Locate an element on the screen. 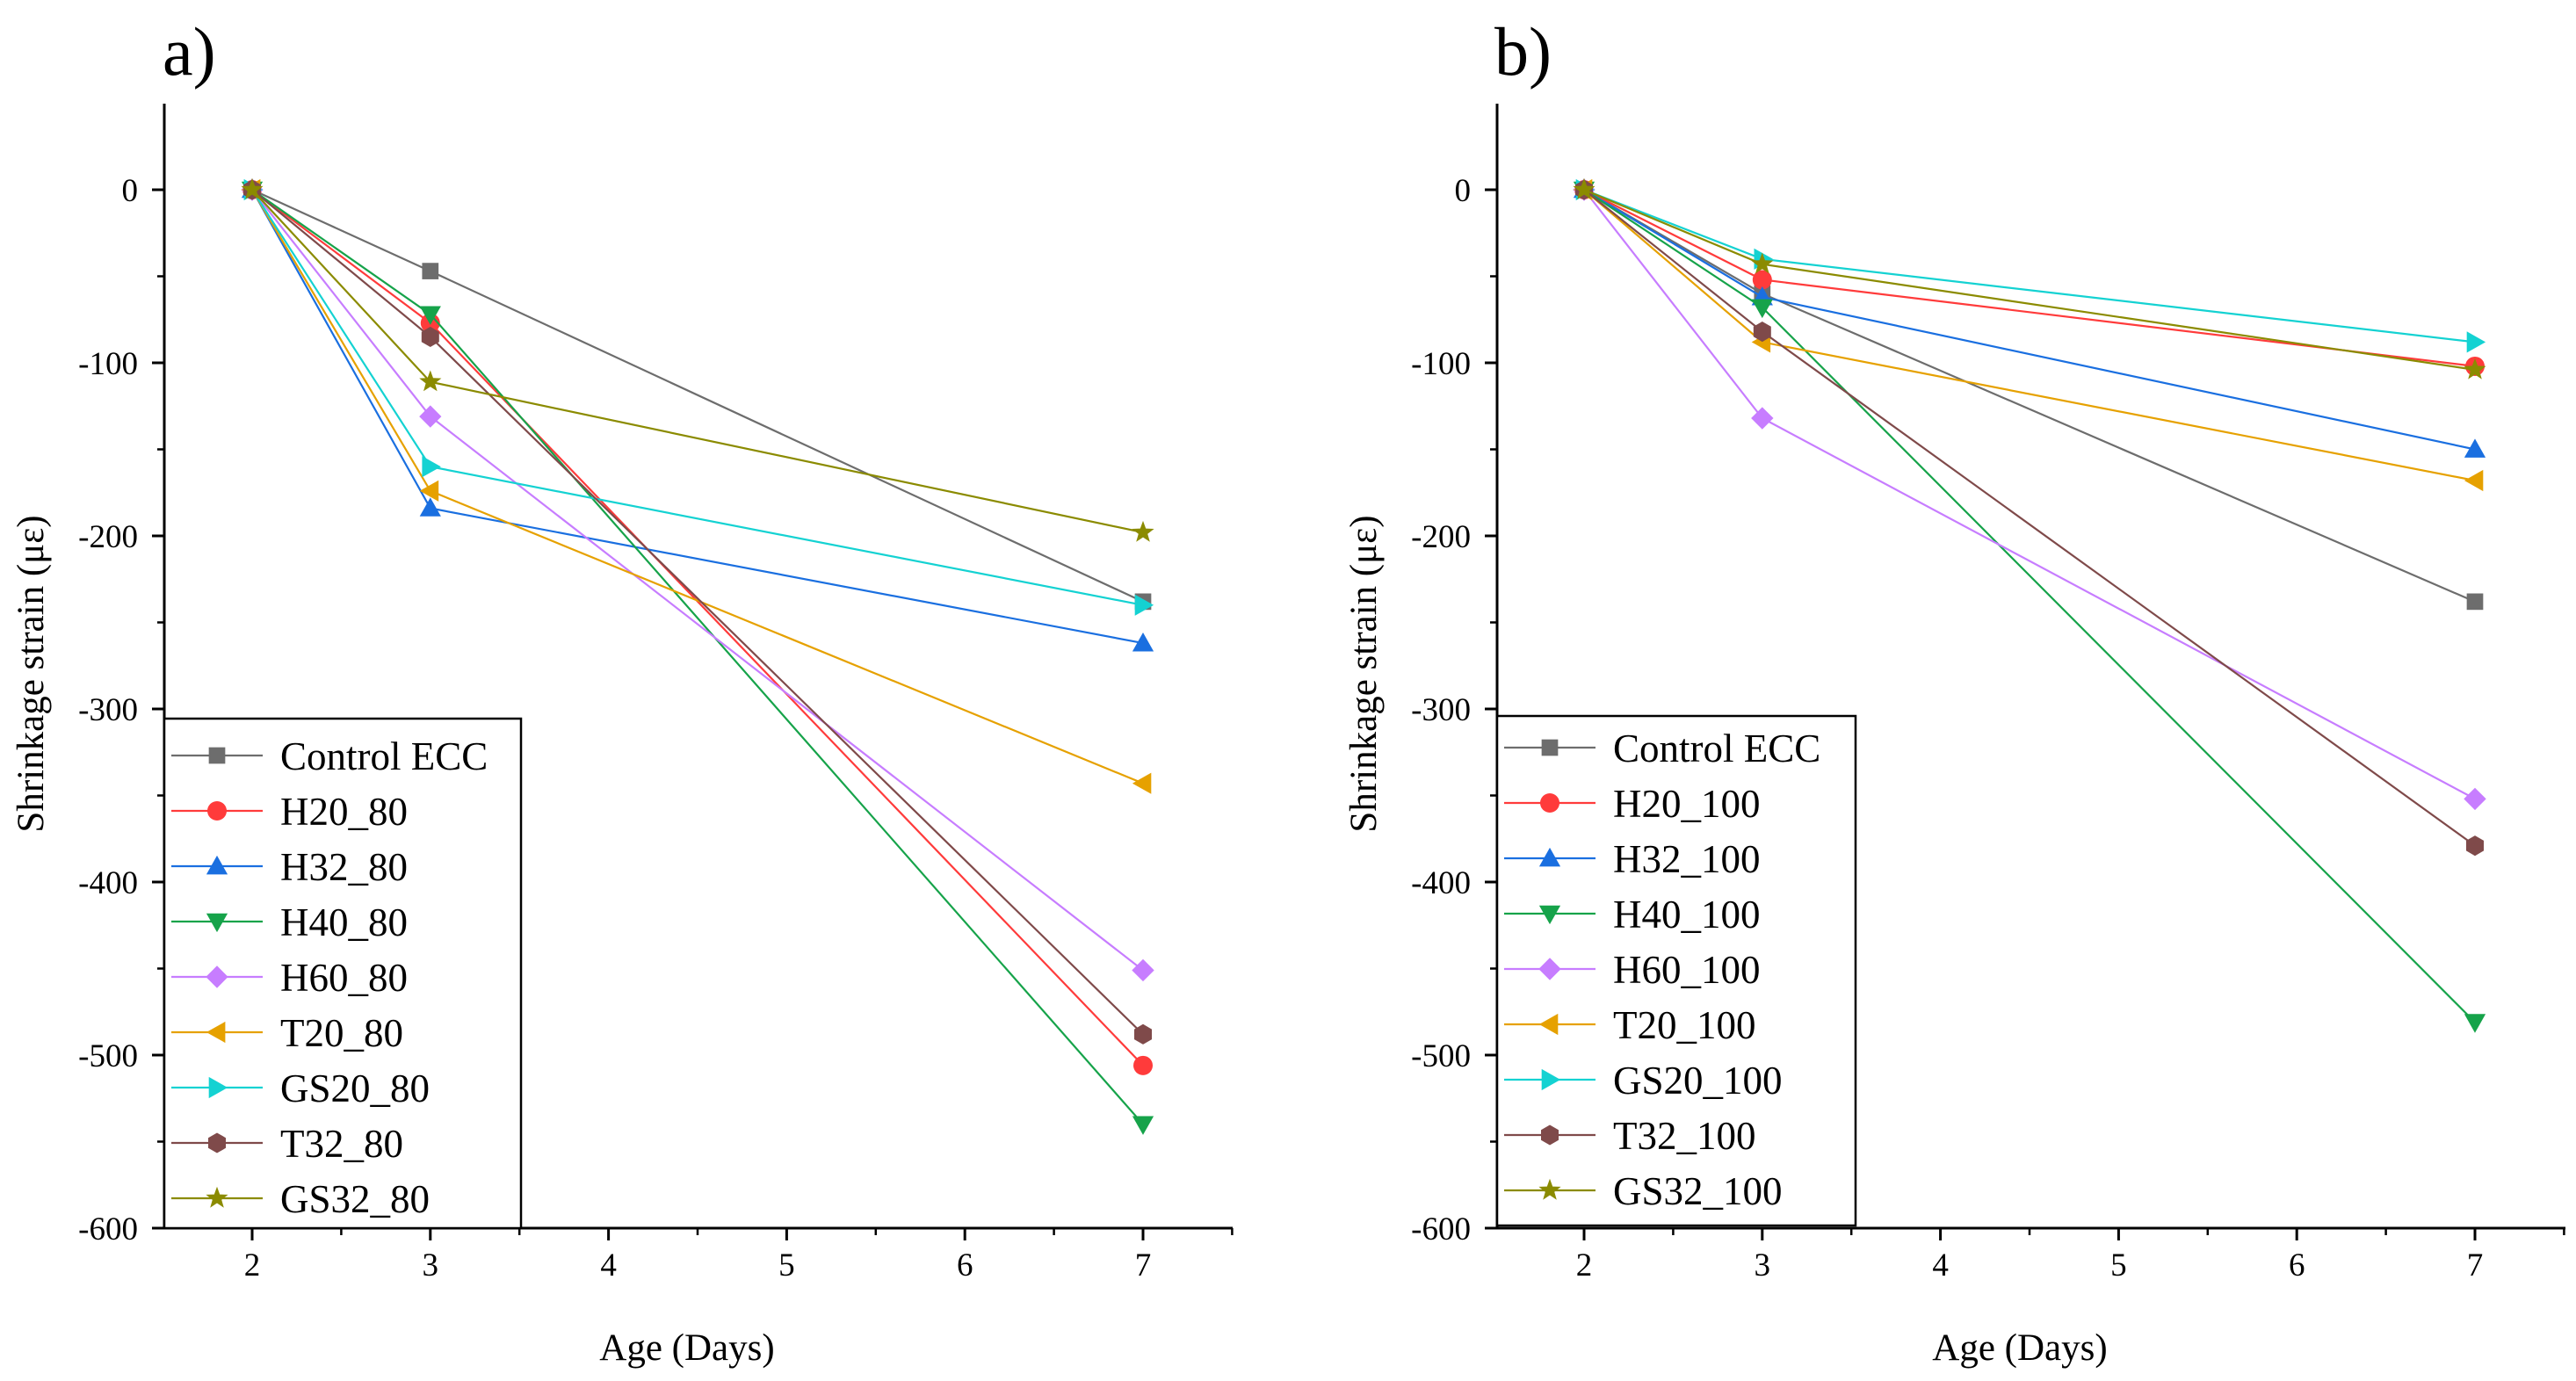 The width and height of the screenshot is (2576, 1381). legend-item: H20_100 is located at coordinates (1632, 804).